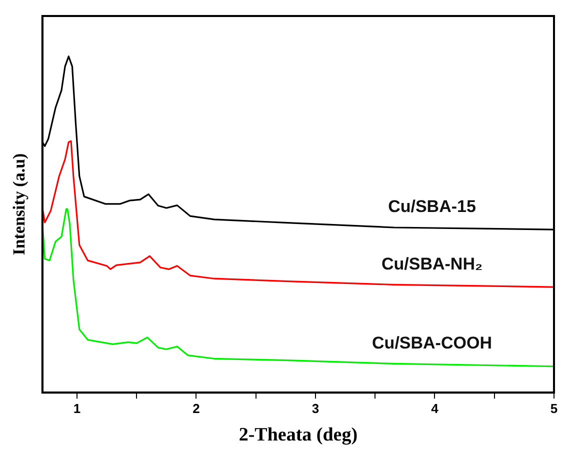 Image resolution: width=566 pixels, height=461 pixels. I want to click on x-tick-label: 1, so click(77, 408).